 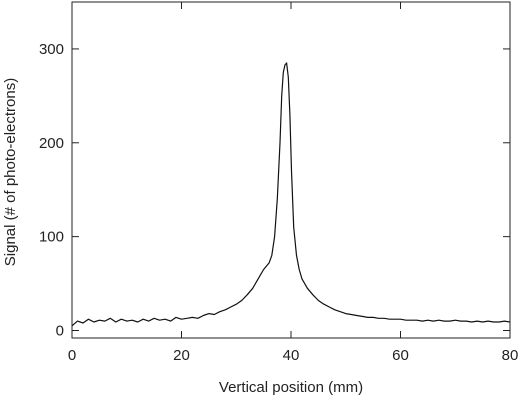 I want to click on x-tick-label: 60, so click(x=400, y=355).